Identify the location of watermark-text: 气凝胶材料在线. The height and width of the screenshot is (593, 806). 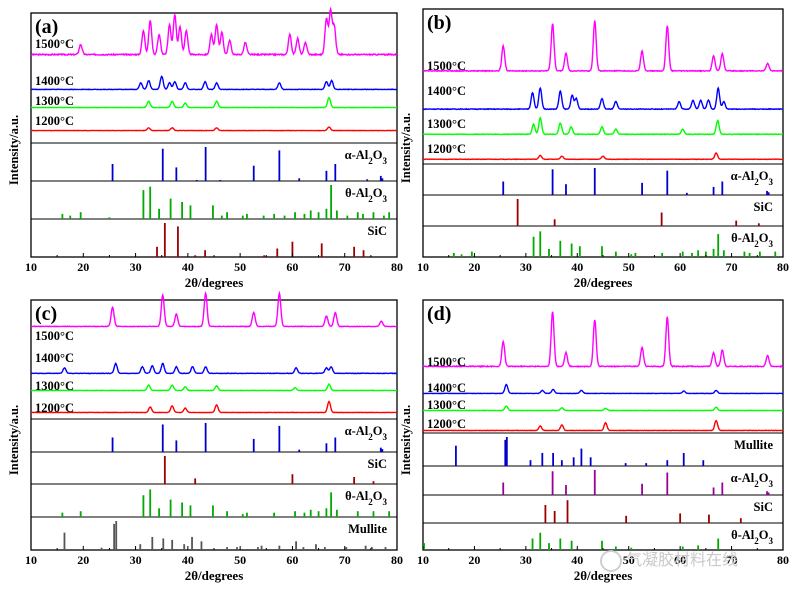
(682, 559).